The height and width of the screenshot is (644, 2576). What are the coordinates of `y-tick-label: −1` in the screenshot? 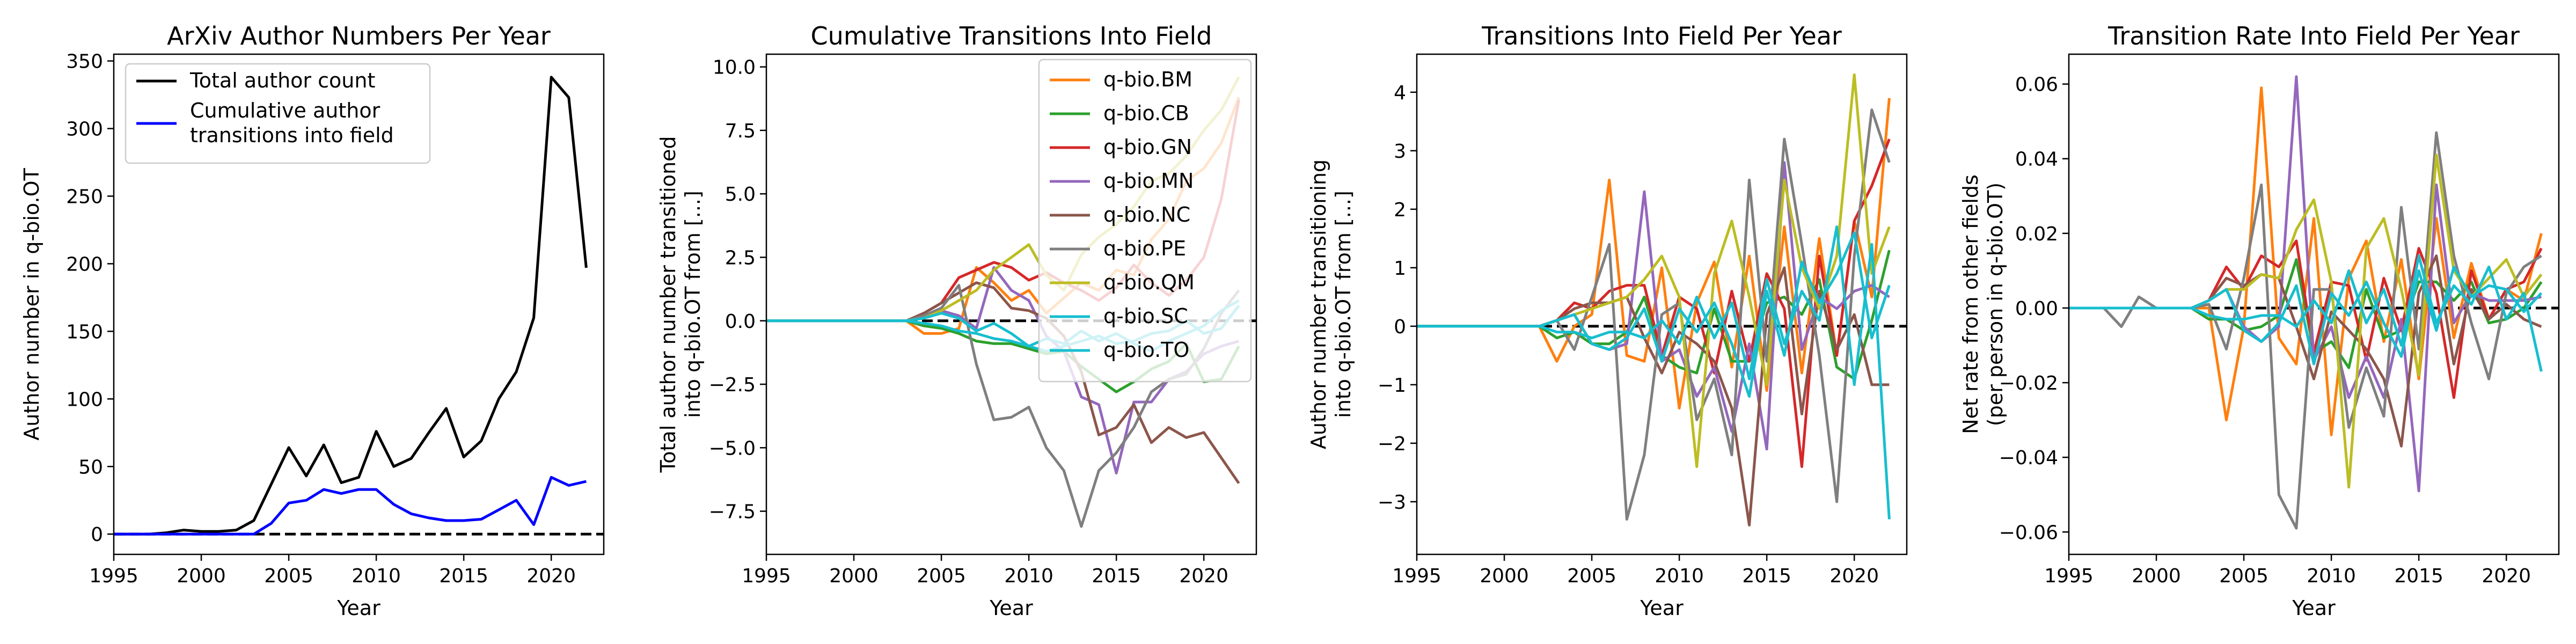 It's located at (1392, 386).